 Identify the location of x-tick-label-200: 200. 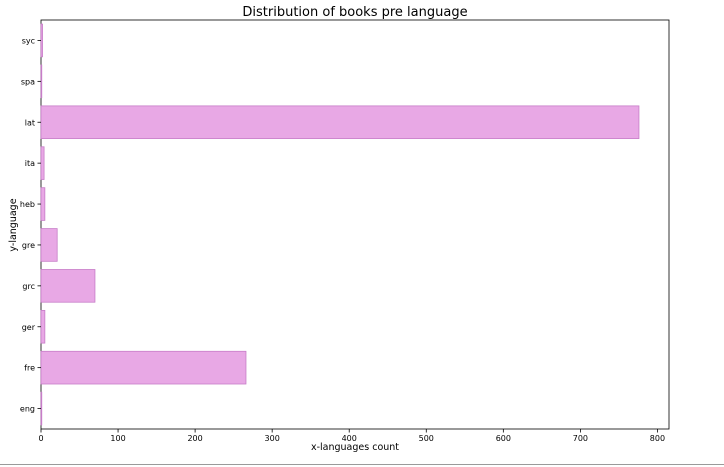
(194, 438).